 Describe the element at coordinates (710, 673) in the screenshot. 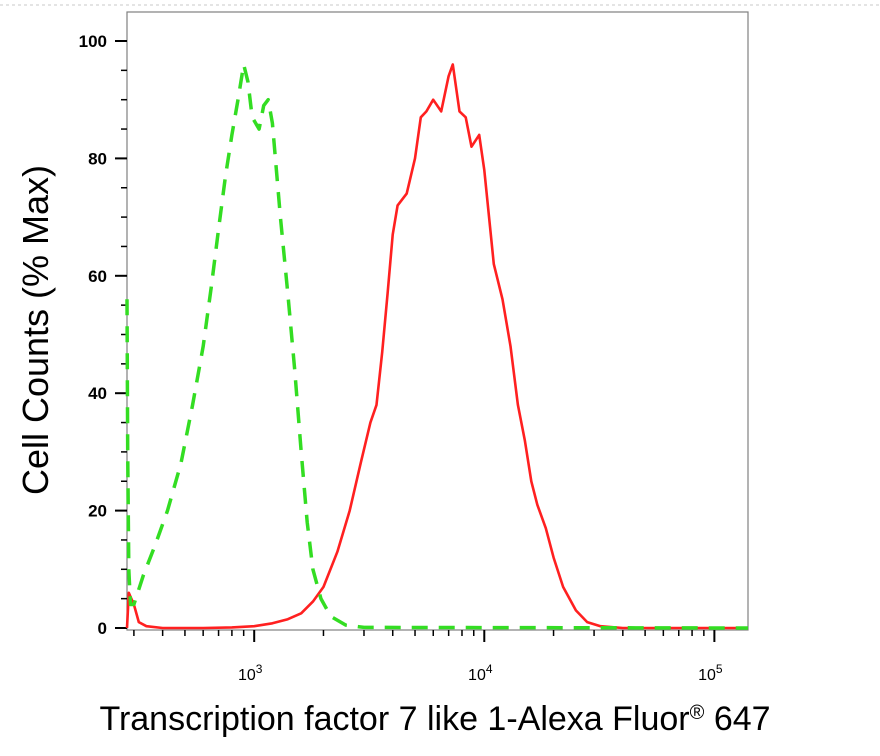

I see `x-tick-label: 10⁵` at that location.